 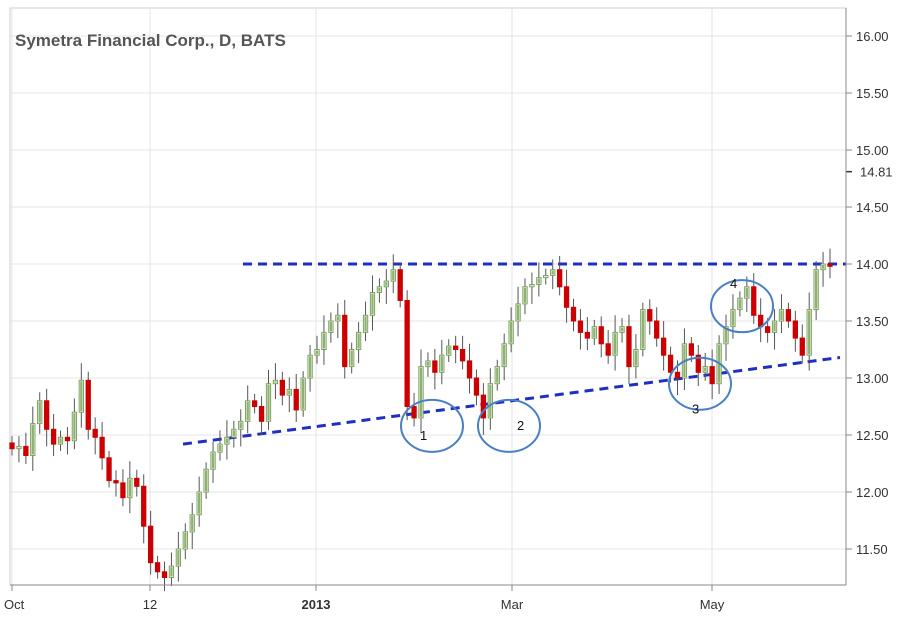 I want to click on annotation-circle: 1, so click(x=432, y=426).